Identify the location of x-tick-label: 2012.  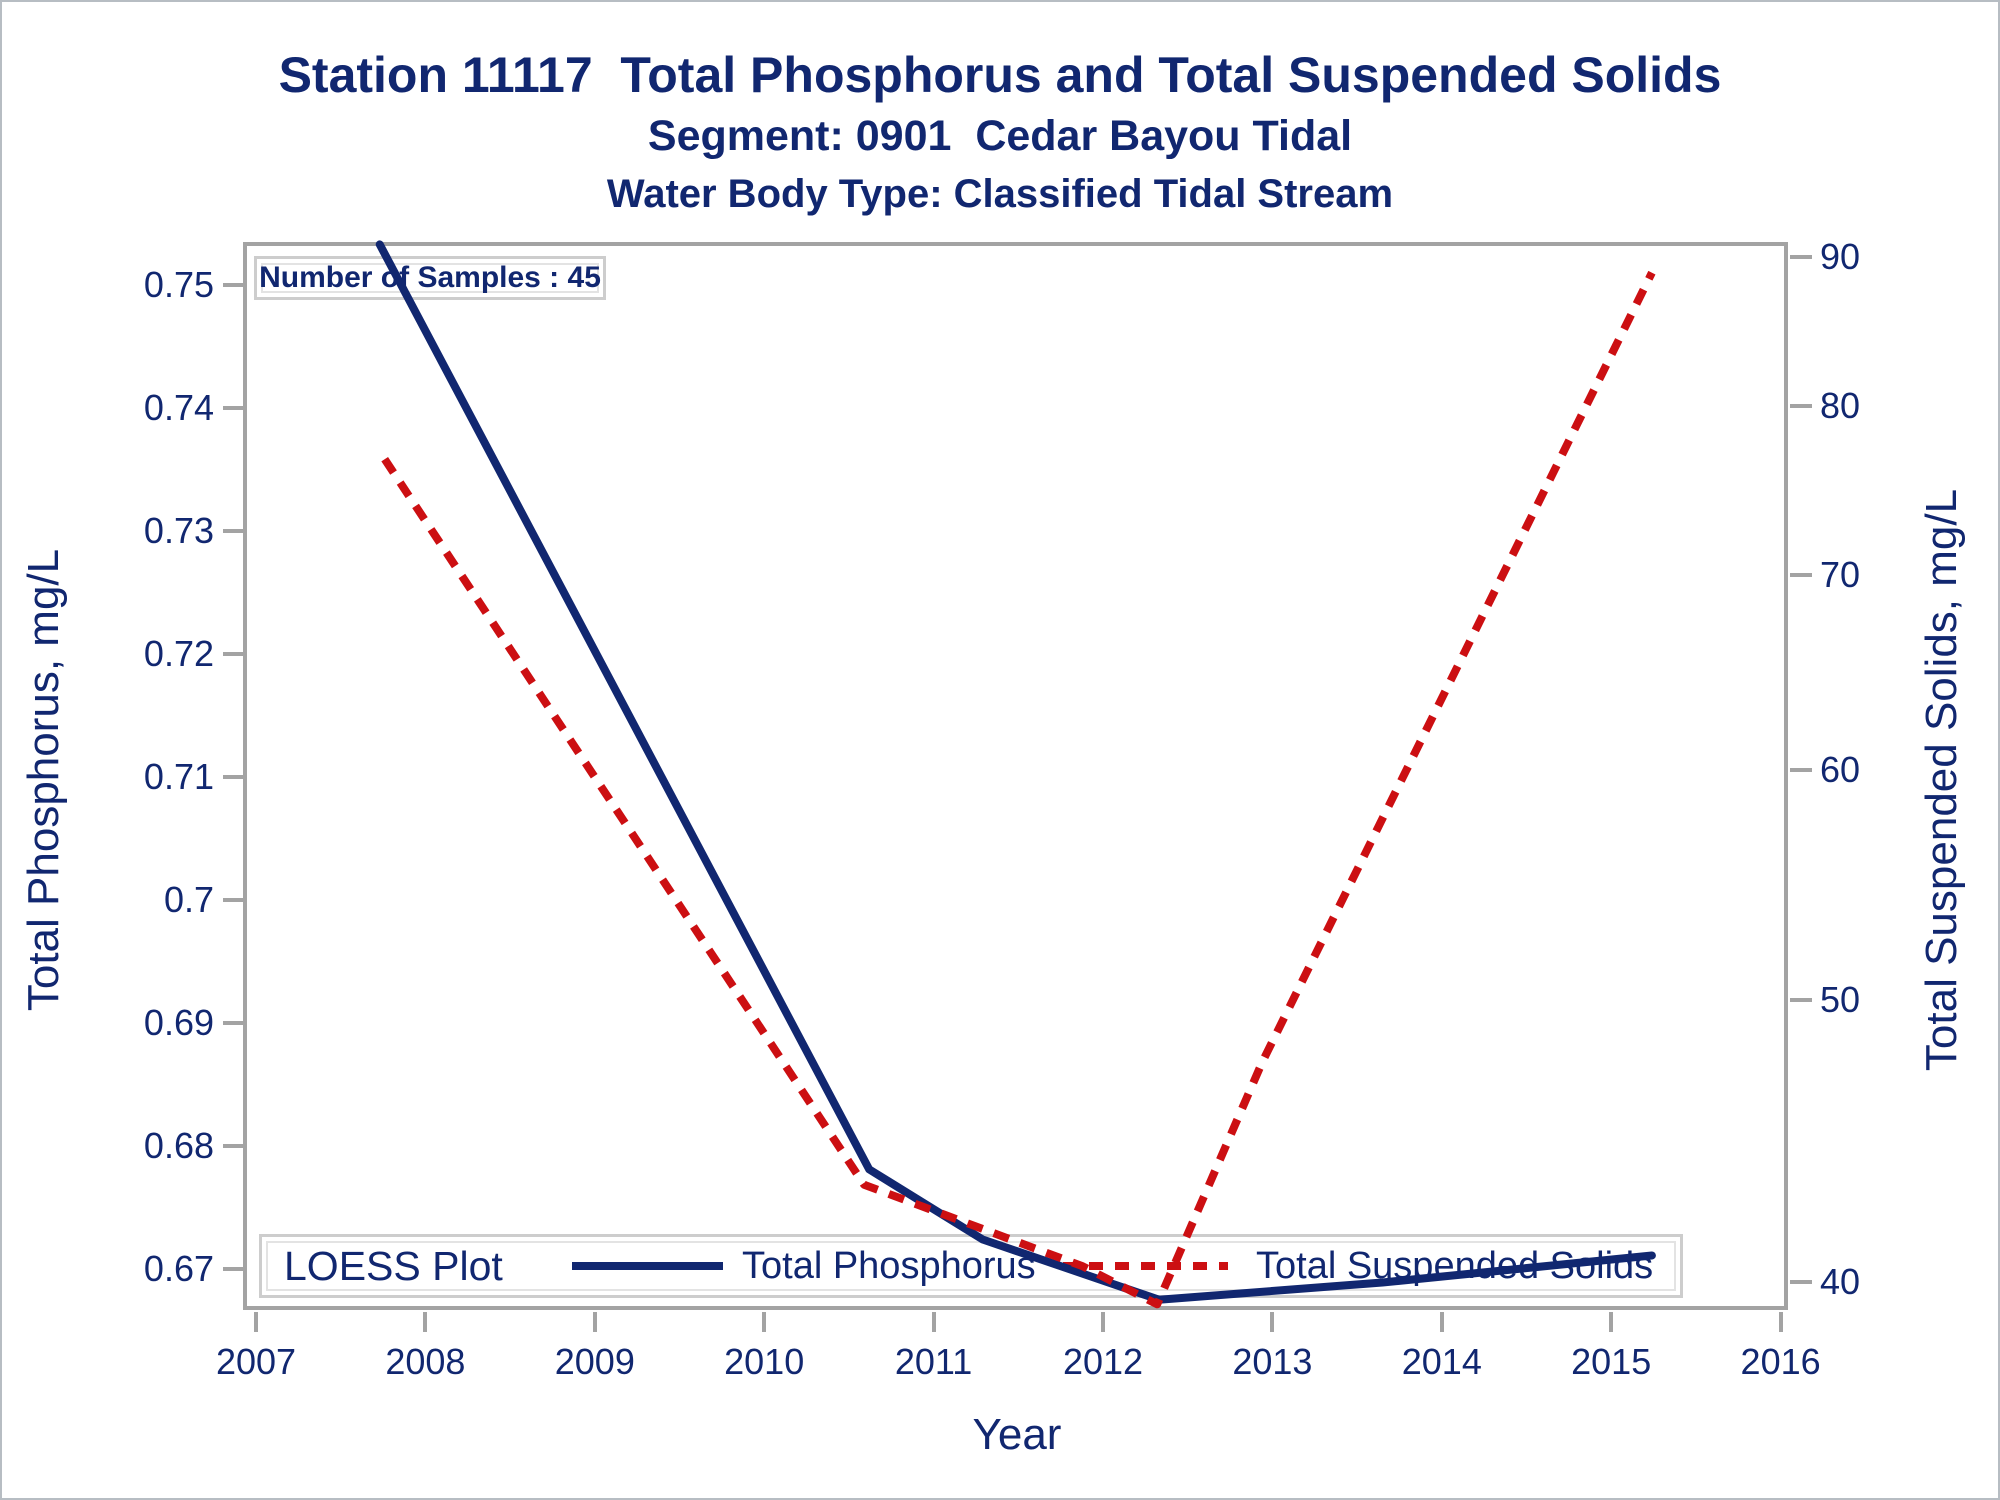
(1103, 1361).